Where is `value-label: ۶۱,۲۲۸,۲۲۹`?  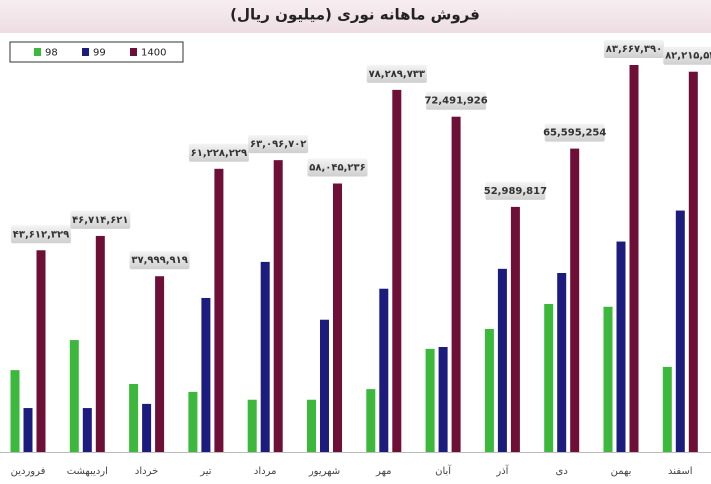 value-label: ۶۱,۲۲۸,۲۲۹ is located at coordinates (219, 153).